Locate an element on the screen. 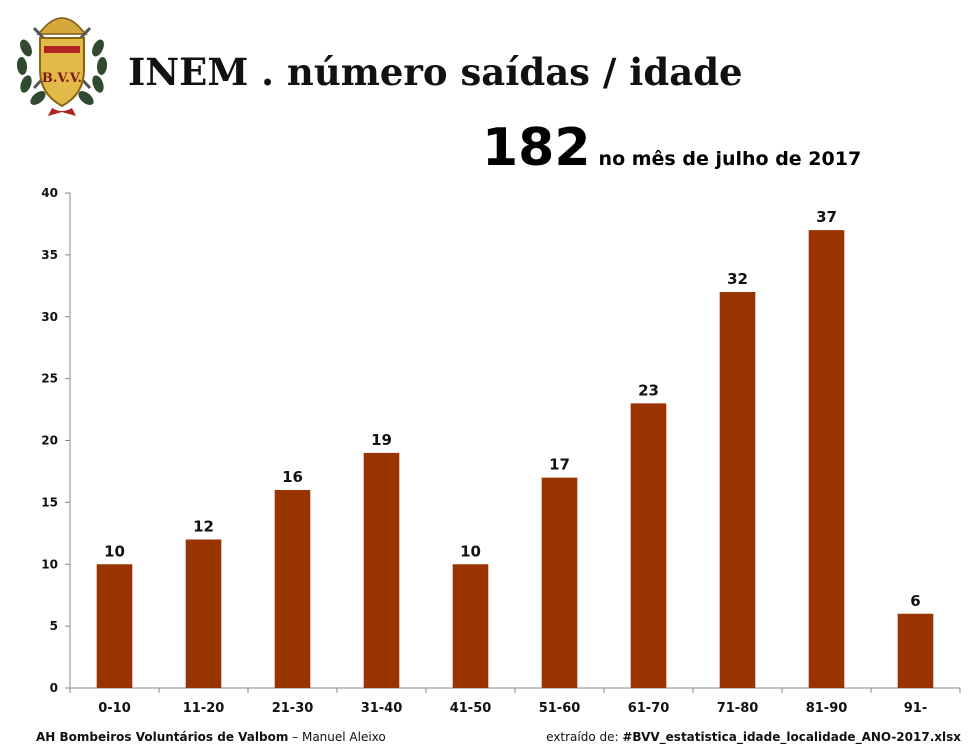 This screenshot has width=973, height=752. summary: 182 no mês de julho de 2017 is located at coordinates (671, 148).